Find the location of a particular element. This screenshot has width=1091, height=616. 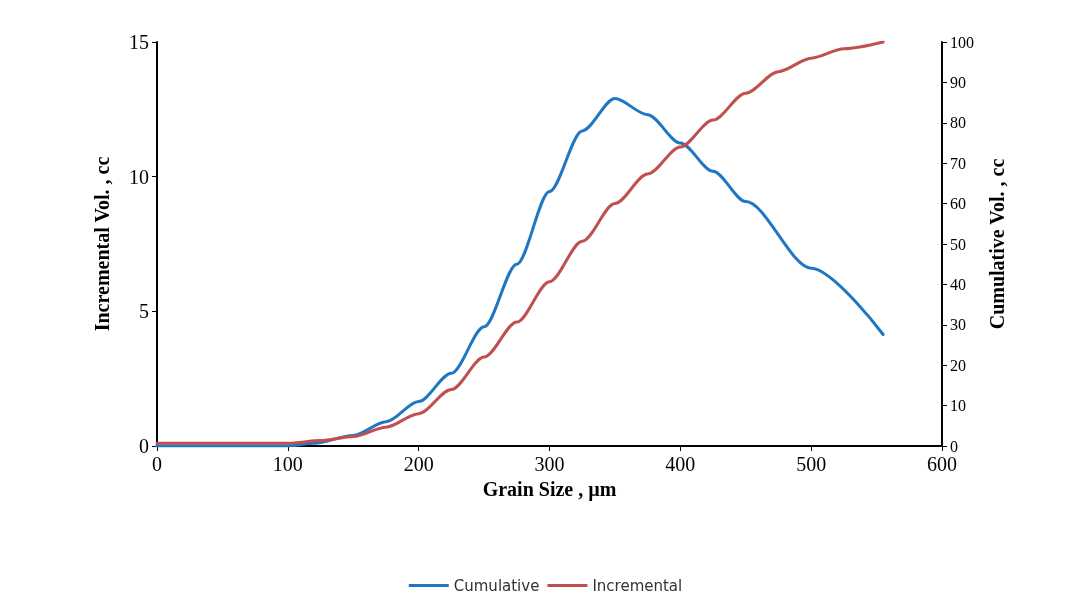

y2-tick-label: 80 is located at coordinates (958, 123).